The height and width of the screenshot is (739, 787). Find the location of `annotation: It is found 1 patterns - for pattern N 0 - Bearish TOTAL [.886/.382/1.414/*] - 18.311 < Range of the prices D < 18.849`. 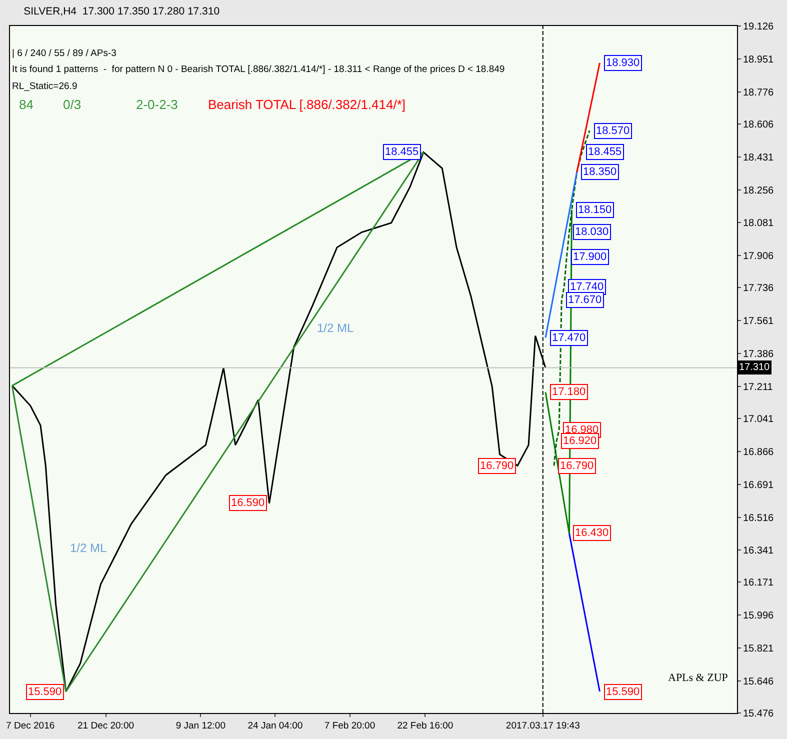

annotation: It is found 1 patterns - for pattern N 0 - Bearish TOTAL [.886/.382/1.414/*] - 18.311 < Range of the prices D < 18.849 is located at coordinates (258, 69).